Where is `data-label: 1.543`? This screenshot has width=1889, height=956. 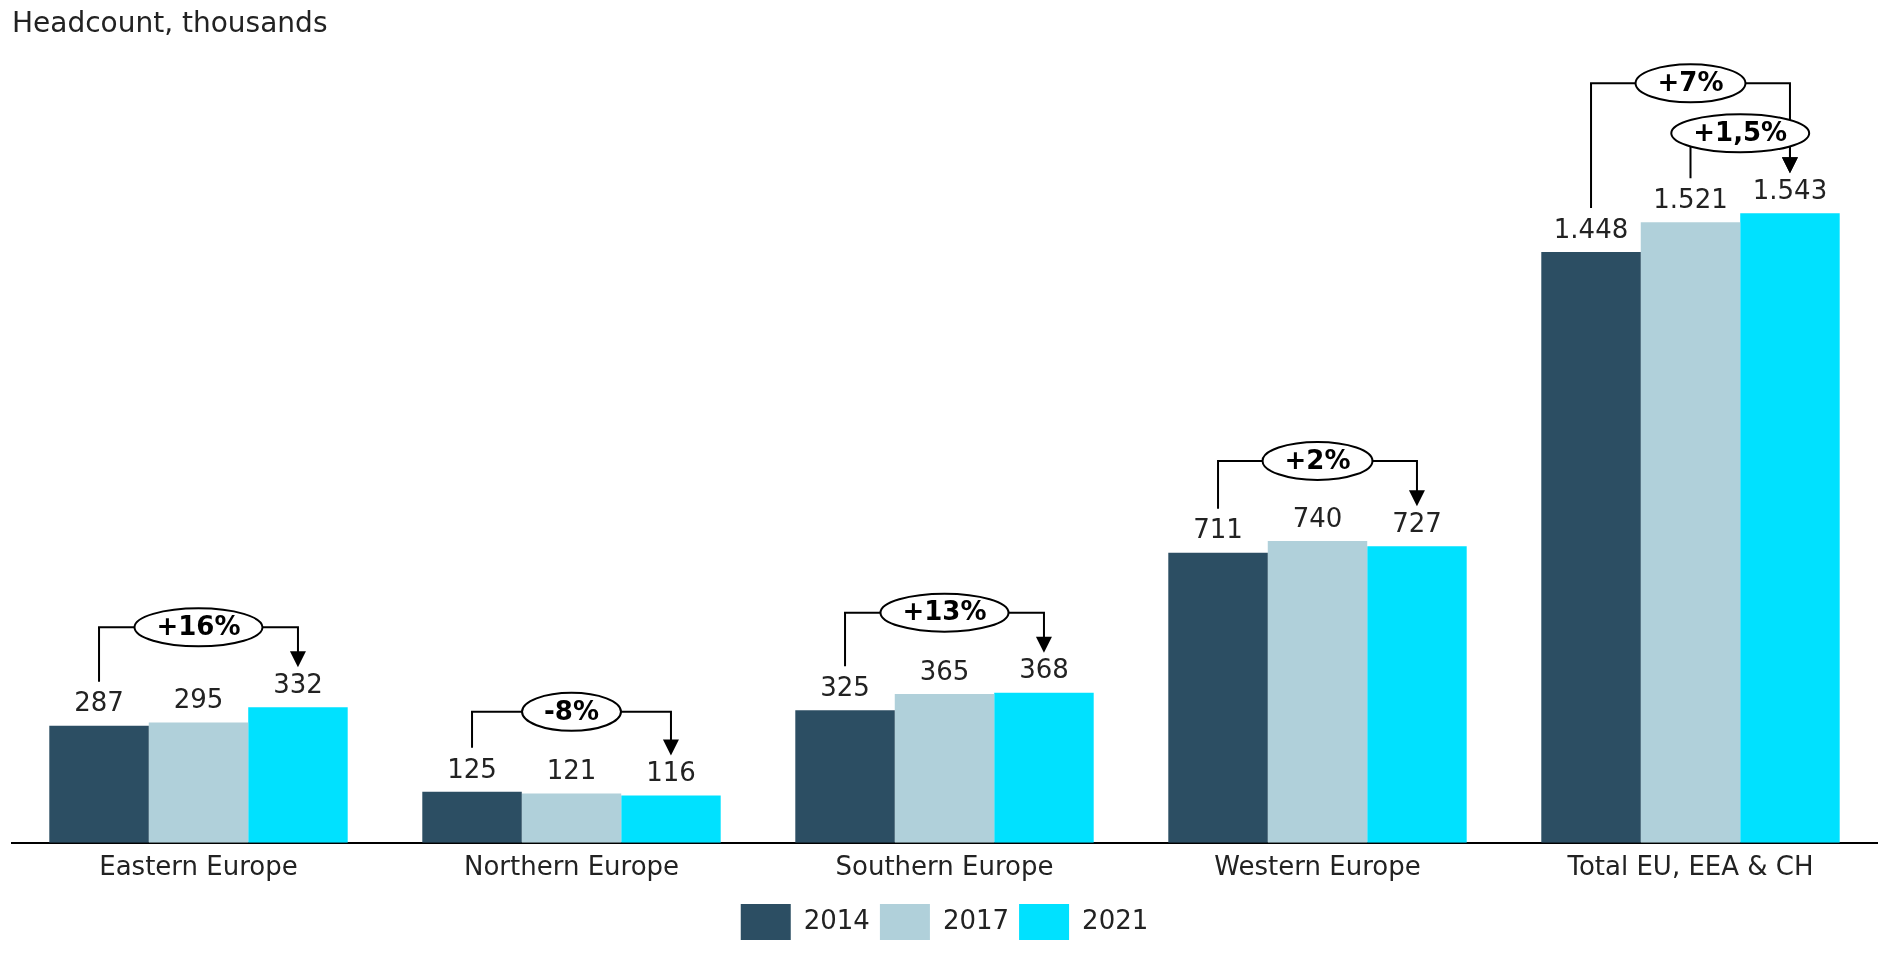 data-label: 1.543 is located at coordinates (1790, 190).